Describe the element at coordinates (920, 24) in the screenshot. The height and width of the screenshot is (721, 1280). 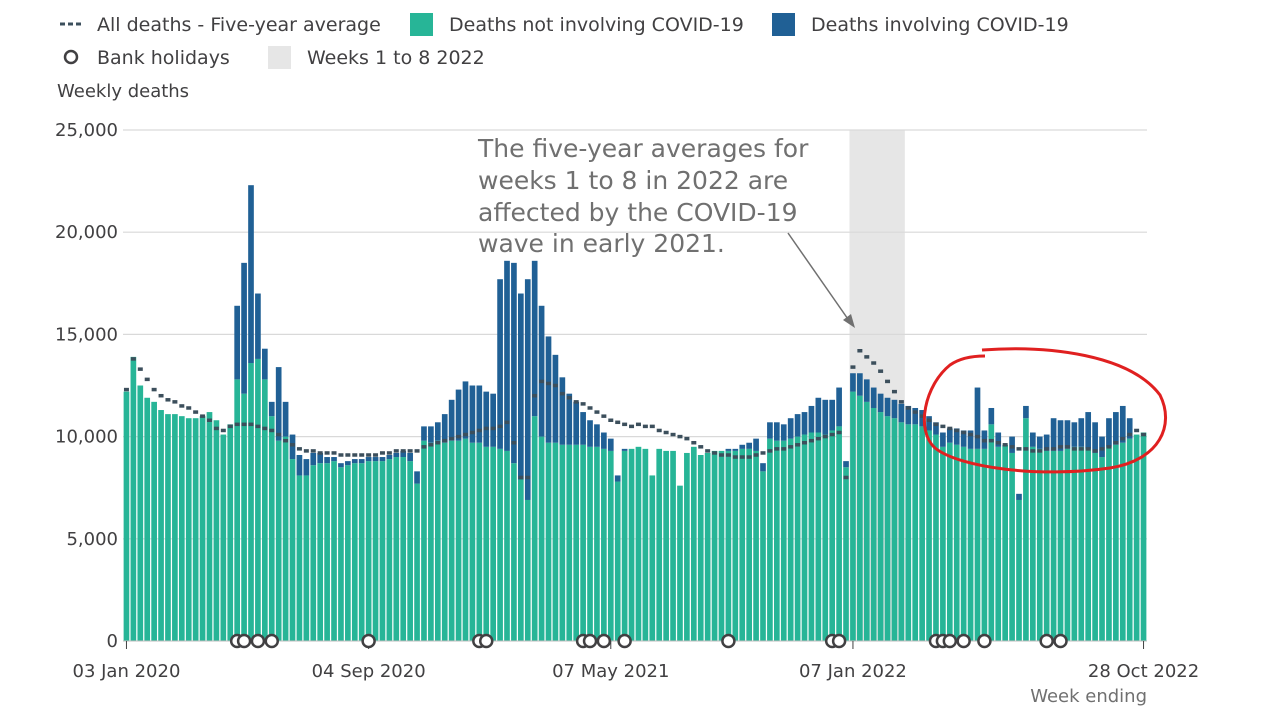
I see `legend-item-covid: Deaths involving COVID-19` at that location.